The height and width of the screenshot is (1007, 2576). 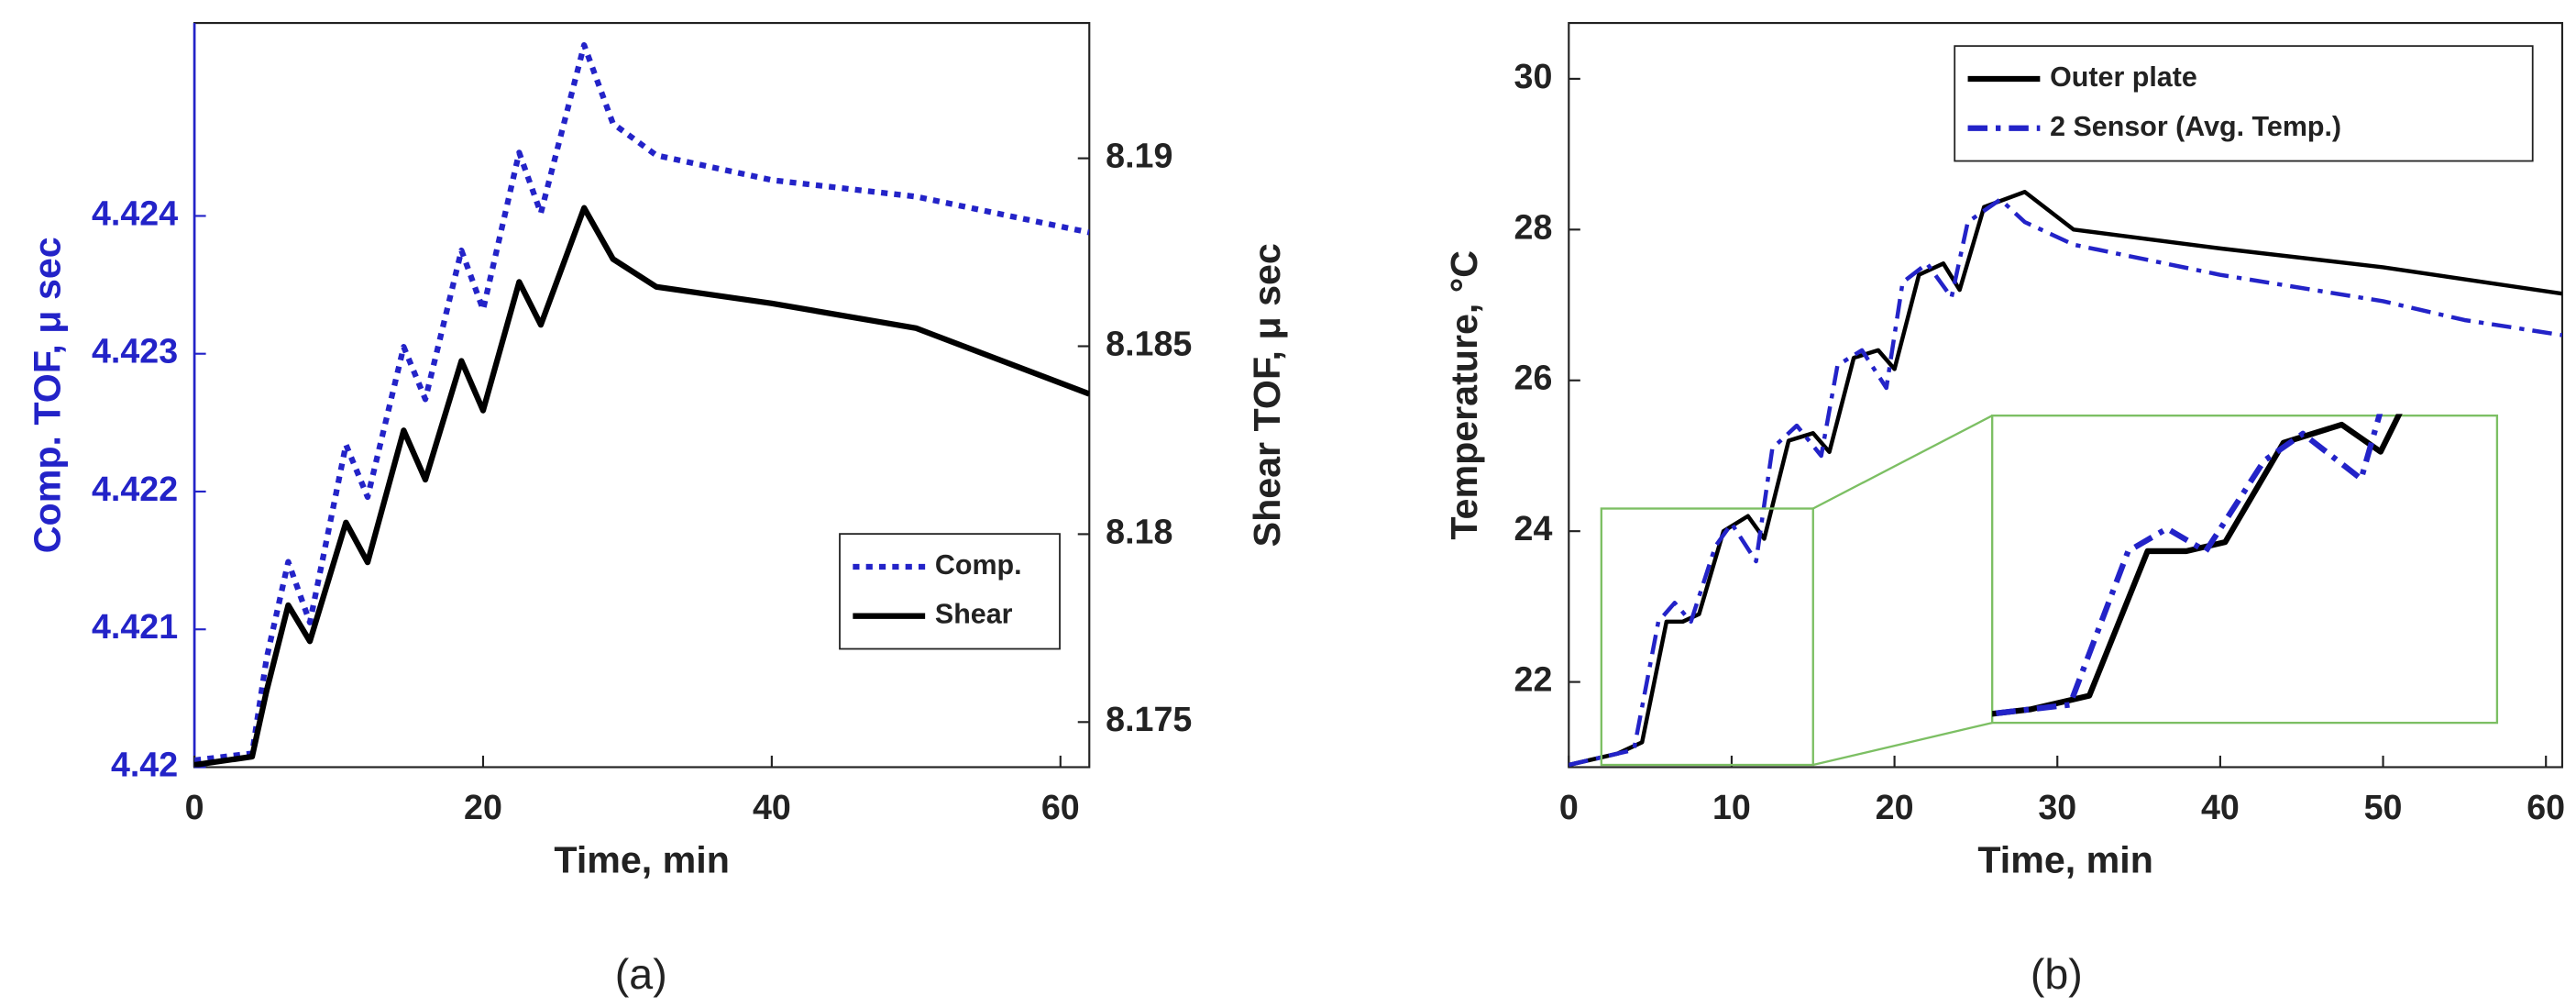 I want to click on zoom-lines, so click(x=2198, y=565).